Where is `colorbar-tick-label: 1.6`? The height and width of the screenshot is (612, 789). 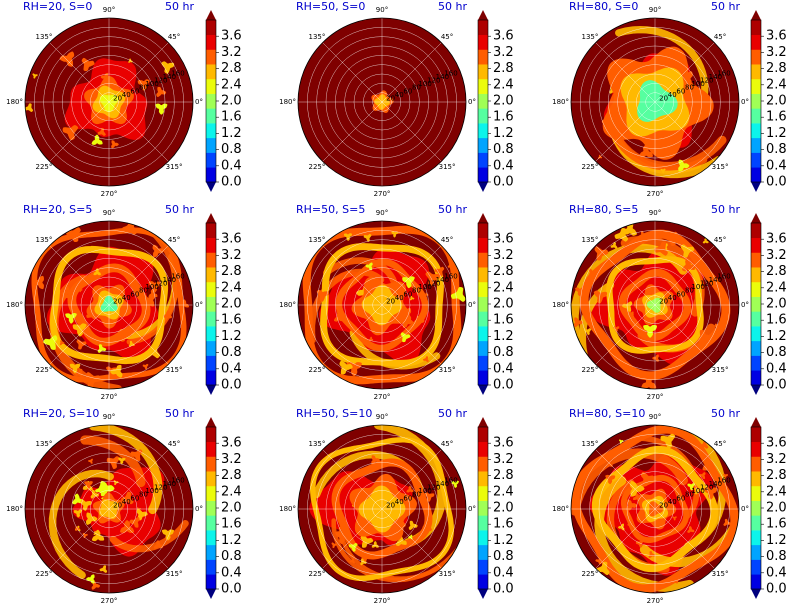
colorbar-tick-label: 1.6 is located at coordinates (503, 117).